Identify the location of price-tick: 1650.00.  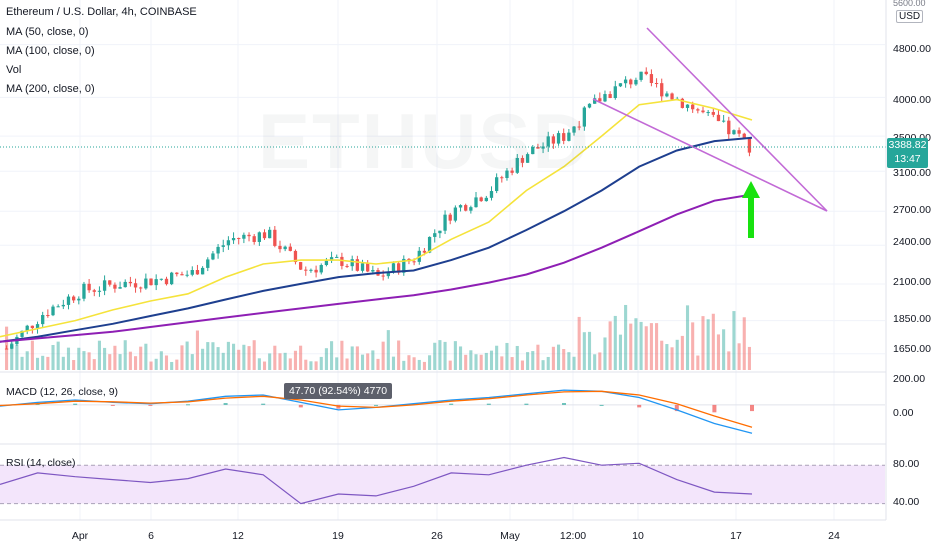
(912, 349).